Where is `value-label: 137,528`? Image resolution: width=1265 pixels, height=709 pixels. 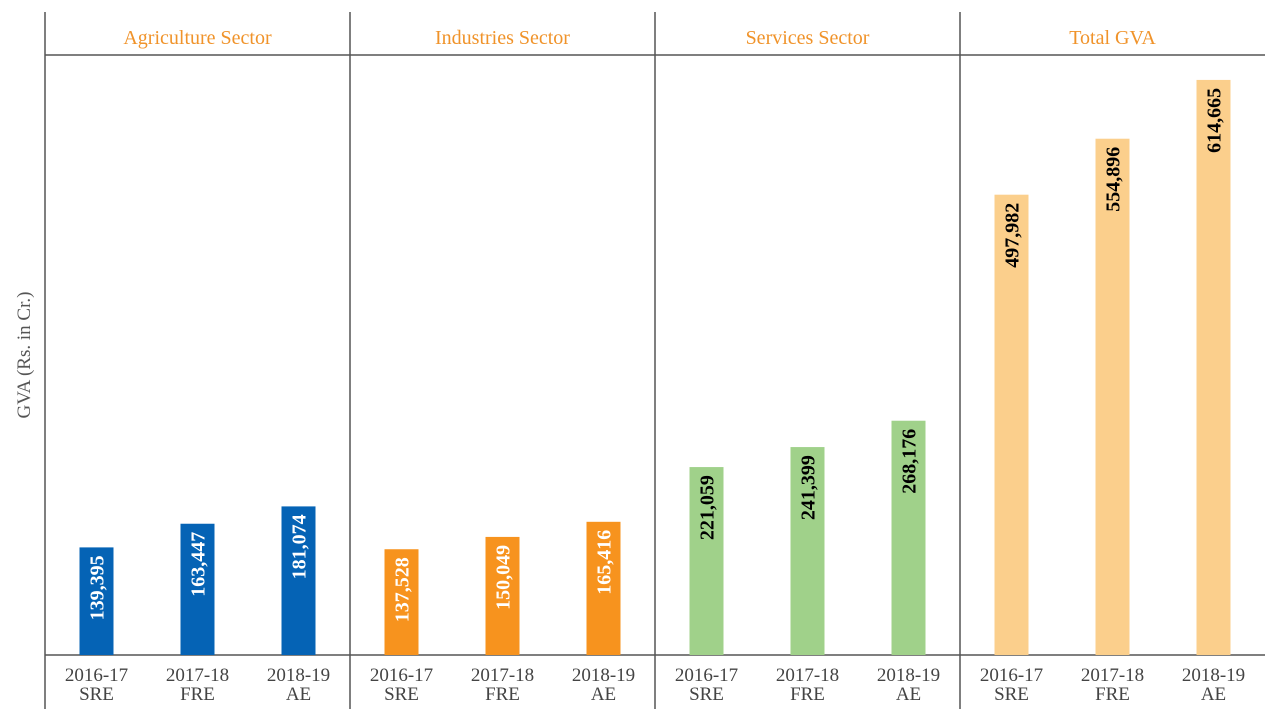 value-label: 137,528 is located at coordinates (403, 589).